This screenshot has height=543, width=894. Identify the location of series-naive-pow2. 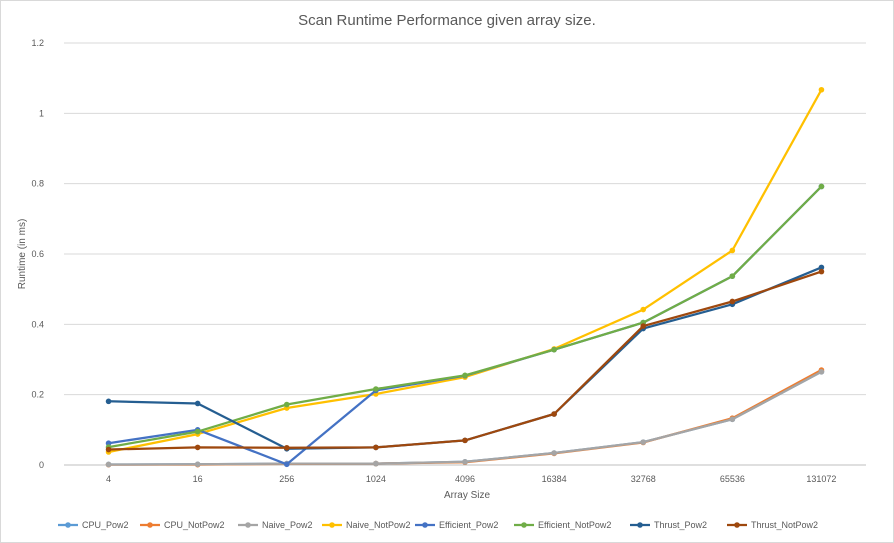
(465, 418).